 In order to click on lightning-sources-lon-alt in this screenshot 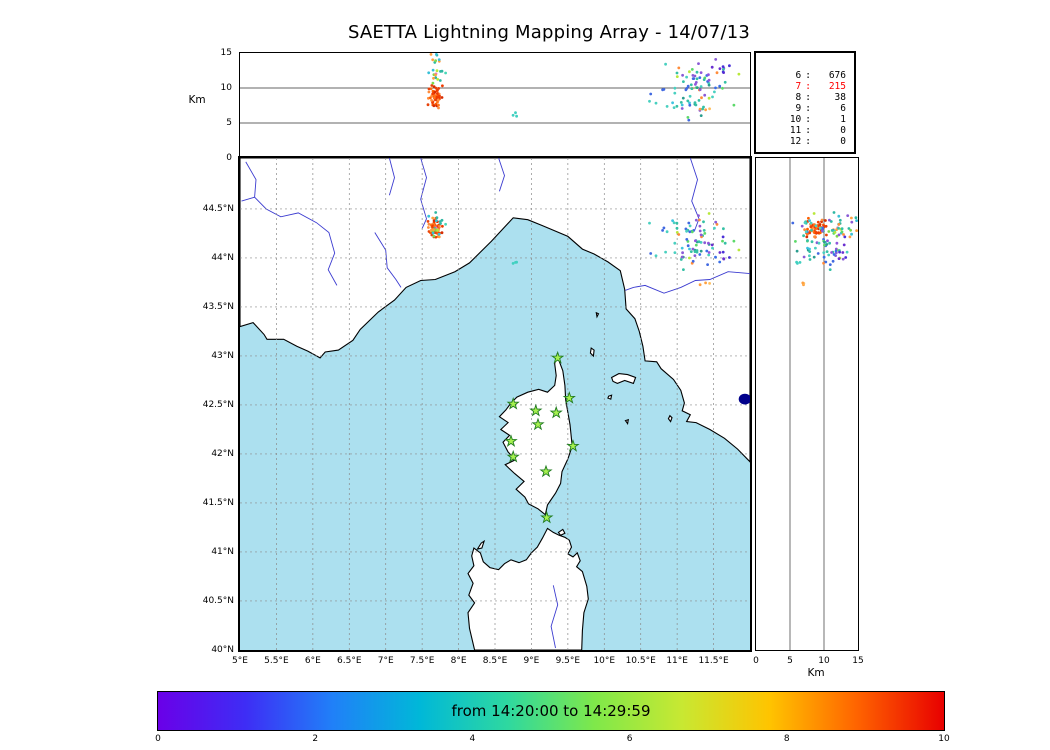, I will do `click(583, 87)`.